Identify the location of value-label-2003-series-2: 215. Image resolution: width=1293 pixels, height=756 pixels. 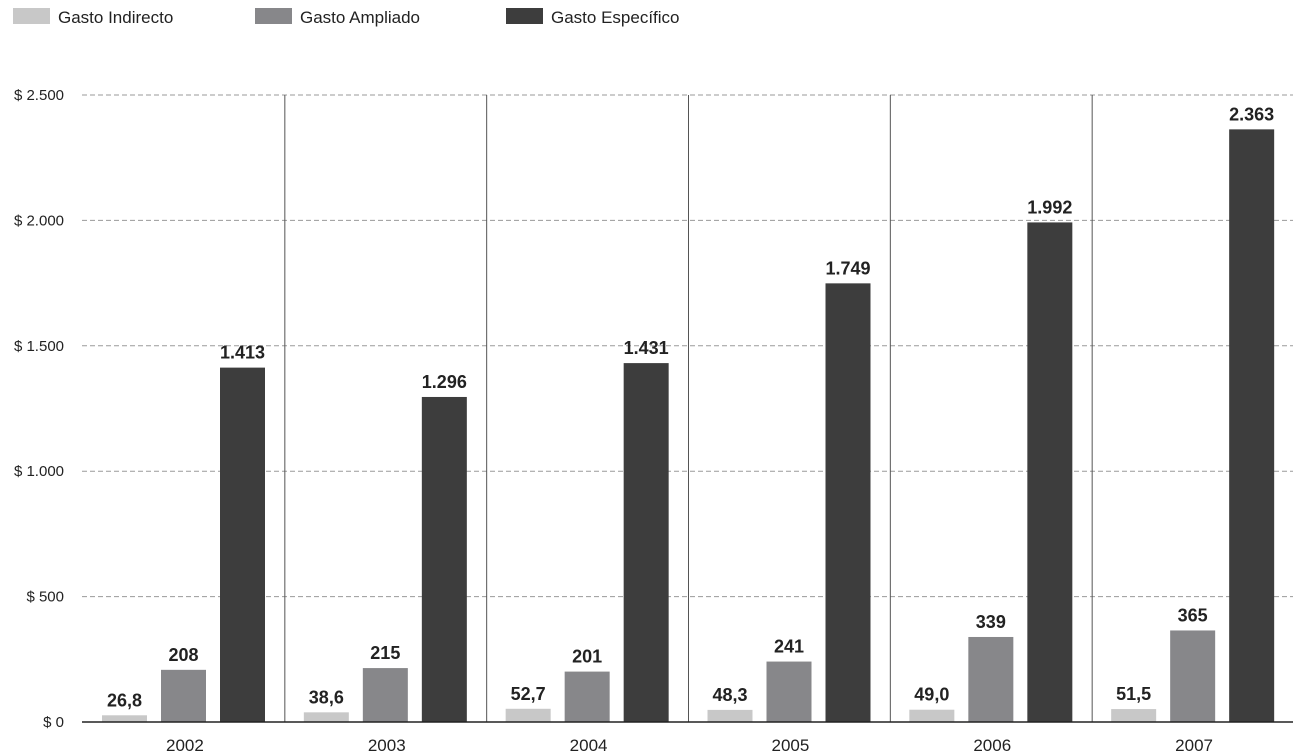
(385, 653).